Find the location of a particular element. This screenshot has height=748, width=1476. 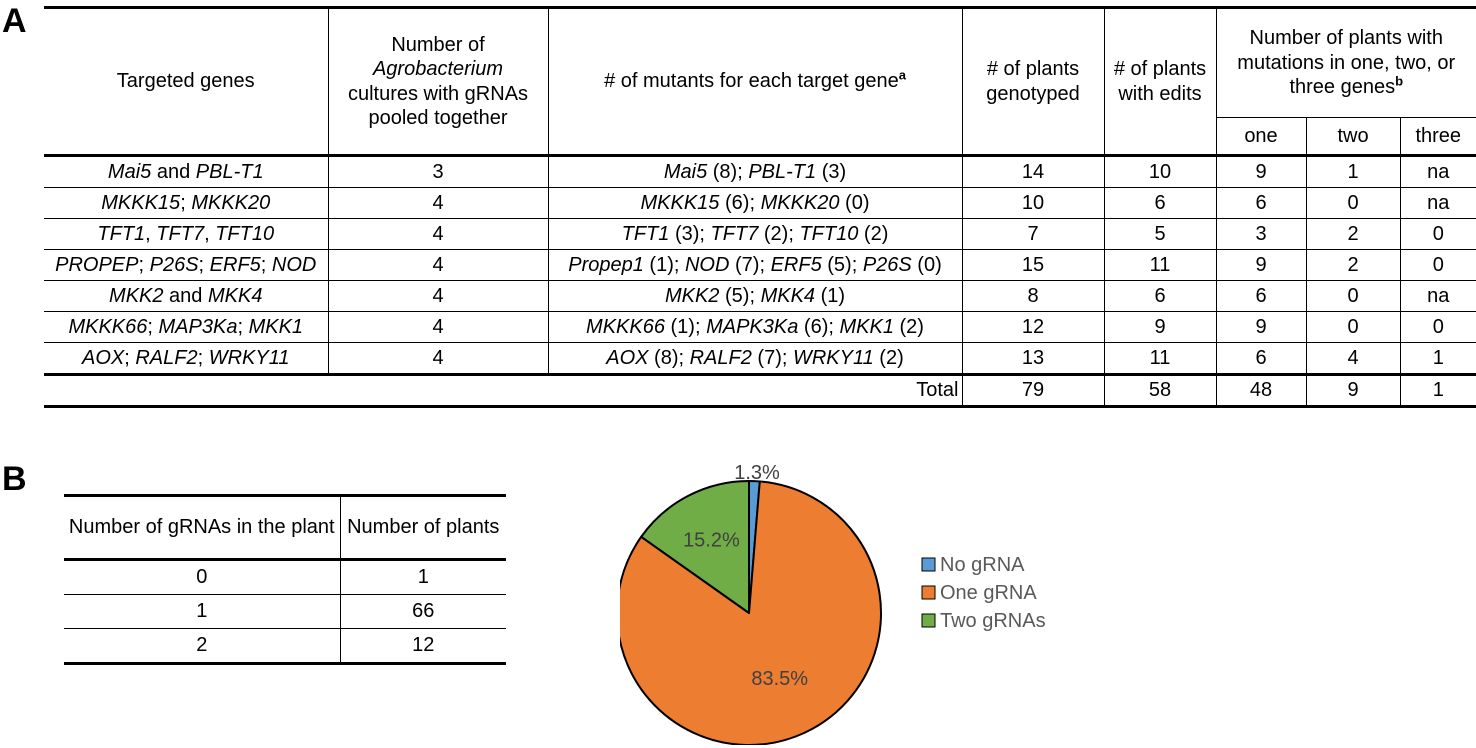

pie-slice-one-grna is located at coordinates (751, 612).